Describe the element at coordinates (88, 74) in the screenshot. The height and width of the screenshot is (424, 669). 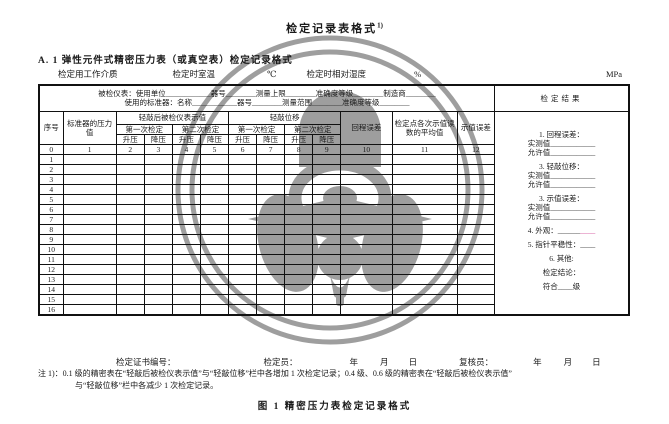
I see `medium-label: 检定用工作介质` at that location.